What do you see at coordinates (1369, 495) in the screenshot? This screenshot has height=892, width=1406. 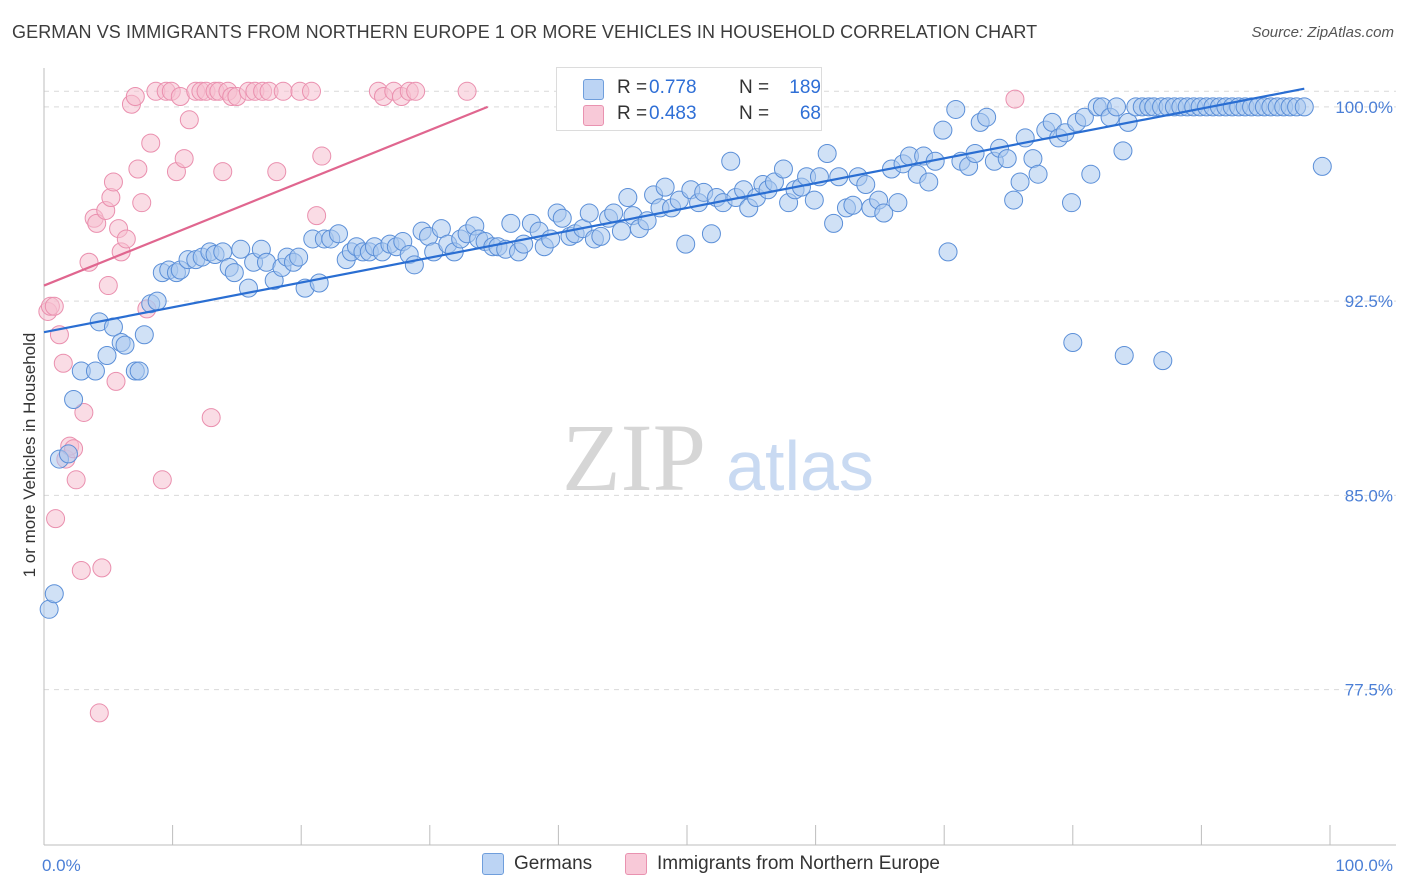 I see `y-tick-label: 85.0%` at bounding box center [1369, 495].